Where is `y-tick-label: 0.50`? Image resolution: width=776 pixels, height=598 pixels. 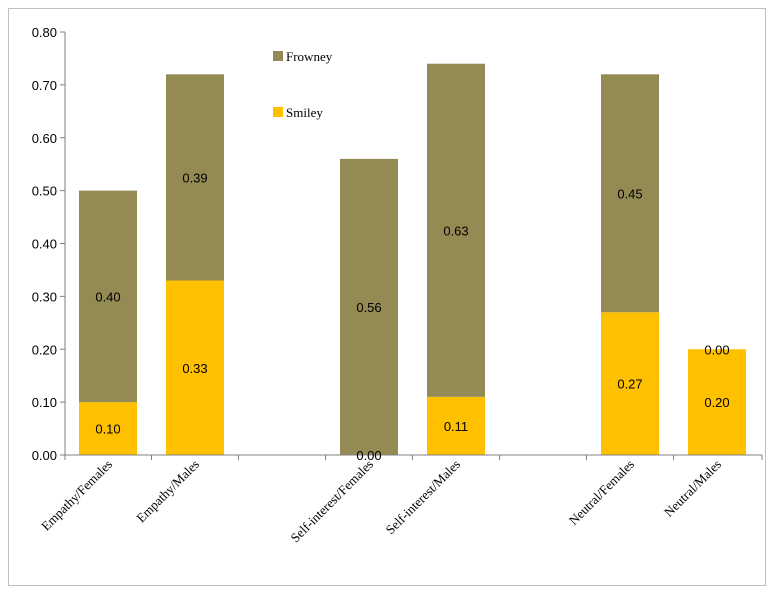
y-tick-label: 0.50 is located at coordinates (44, 191).